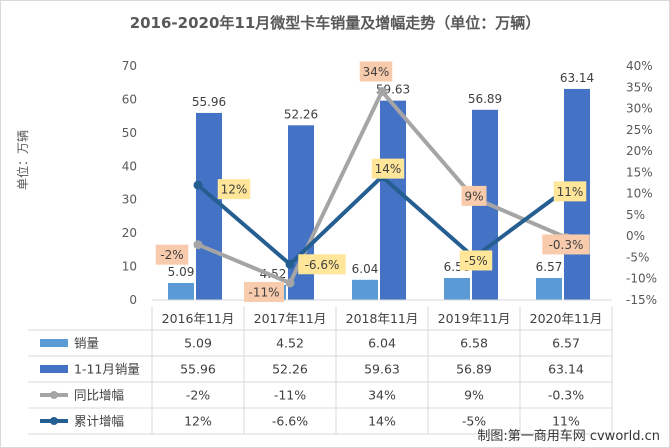 The height and width of the screenshot is (448, 670). Describe the element at coordinates (129, 133) in the screenshot. I see `y-tick-label: 50` at that location.